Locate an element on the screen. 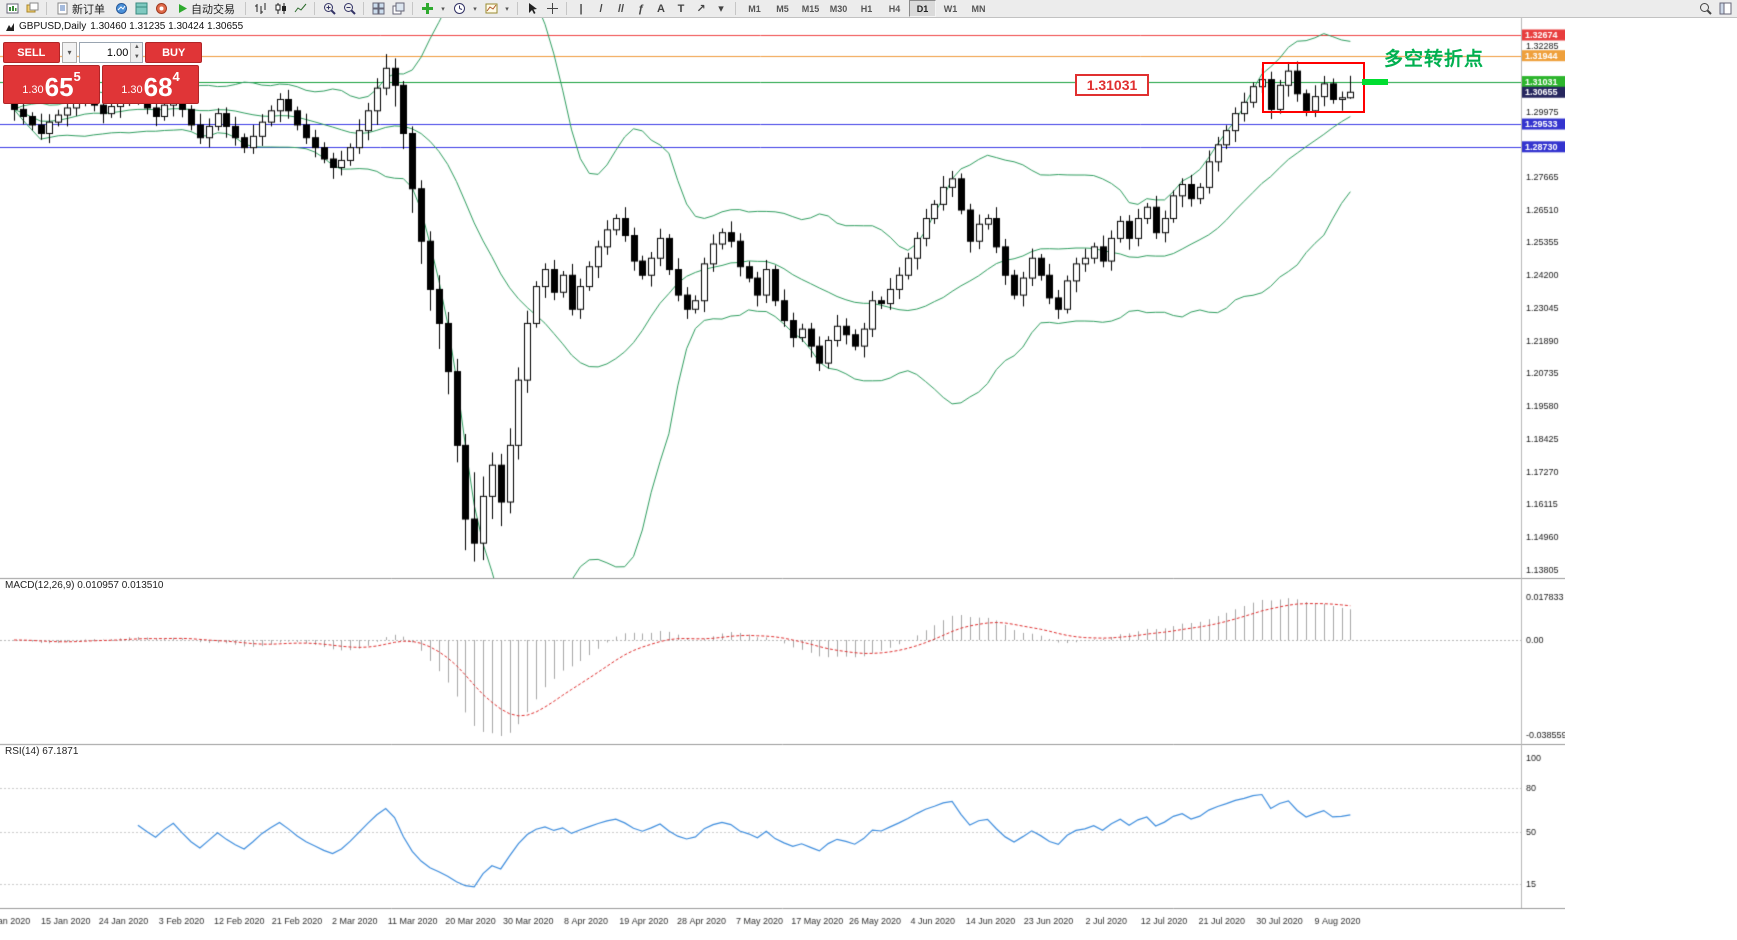  timeframe-button-M5: M5 is located at coordinates (782, 8).